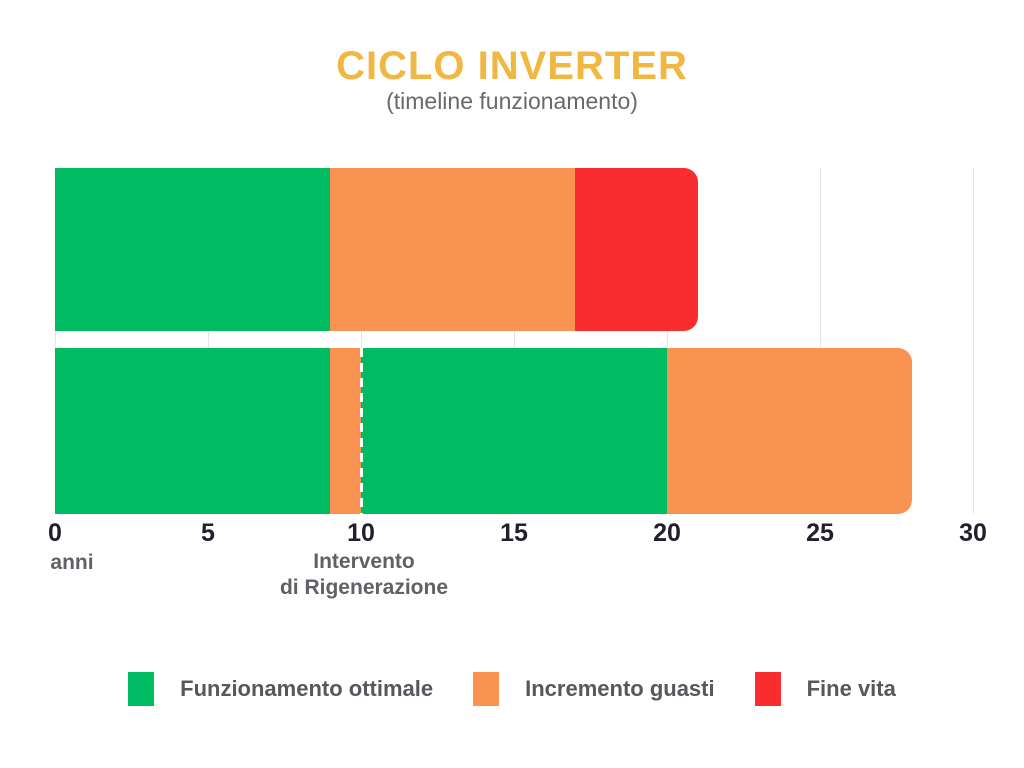  Describe the element at coordinates (364, 575) in the screenshot. I see `regeneration-annotation: Intervento di Rigenerazione` at that location.